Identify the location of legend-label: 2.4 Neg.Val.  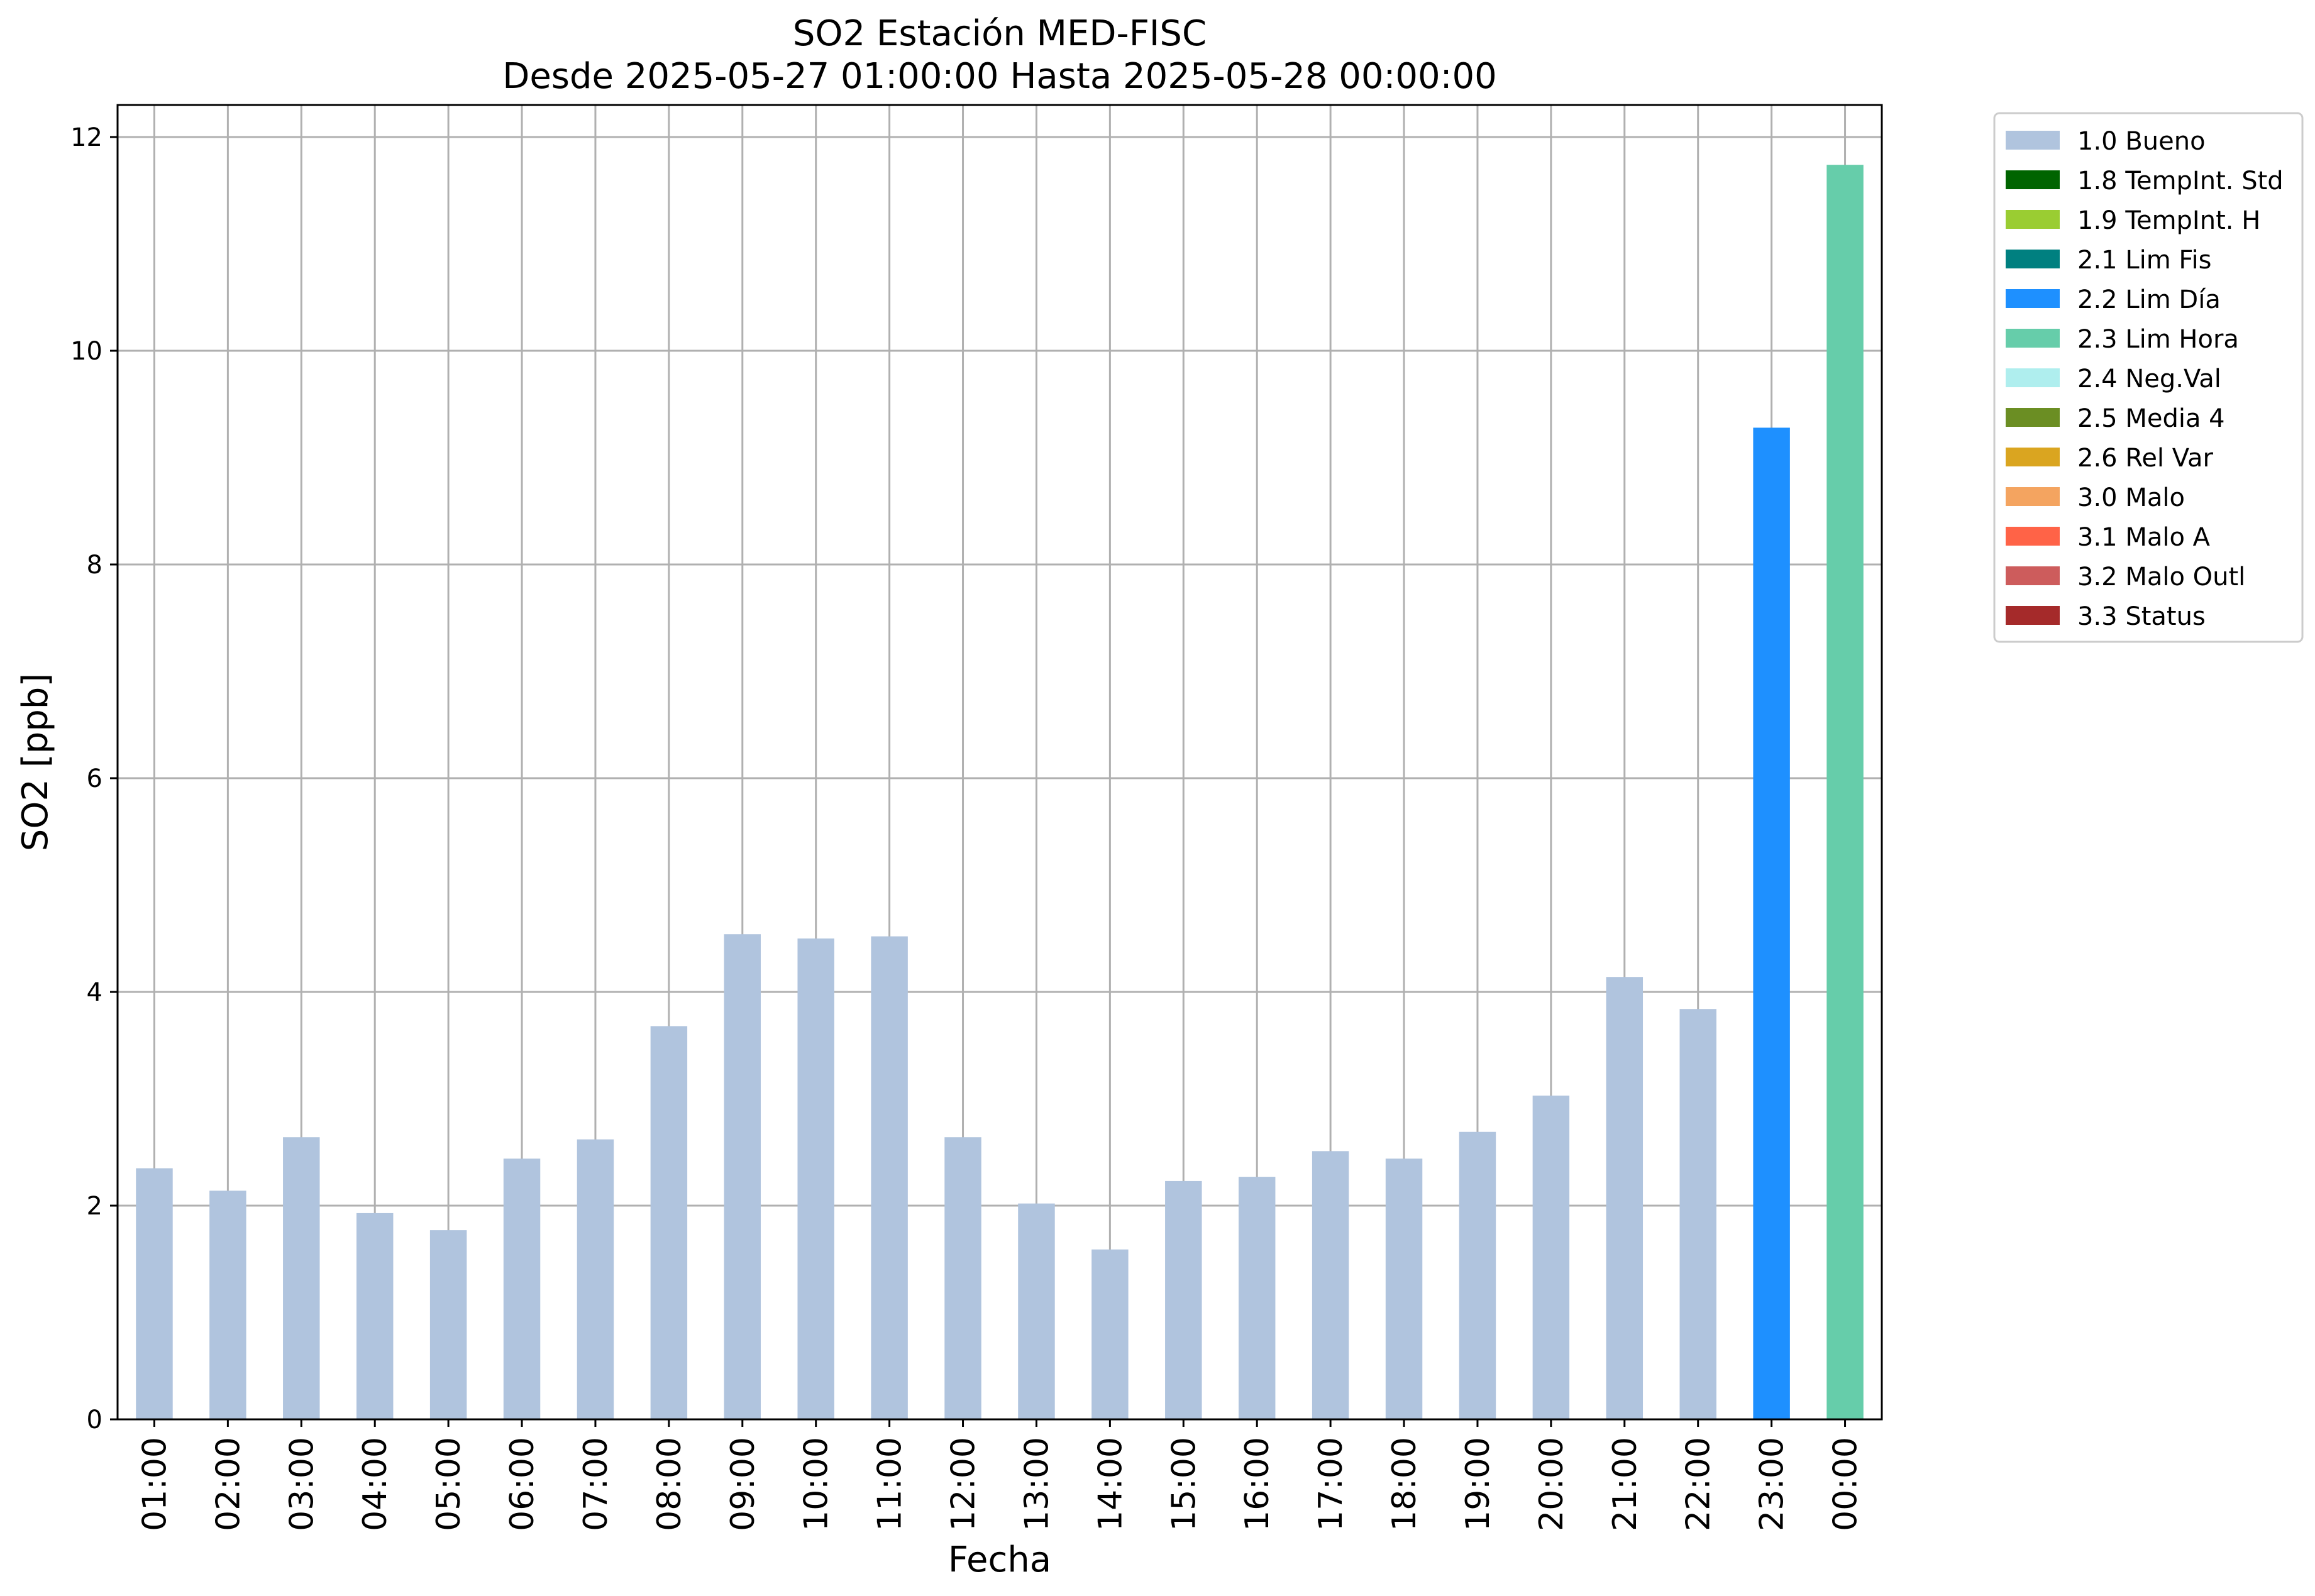
(2149, 379).